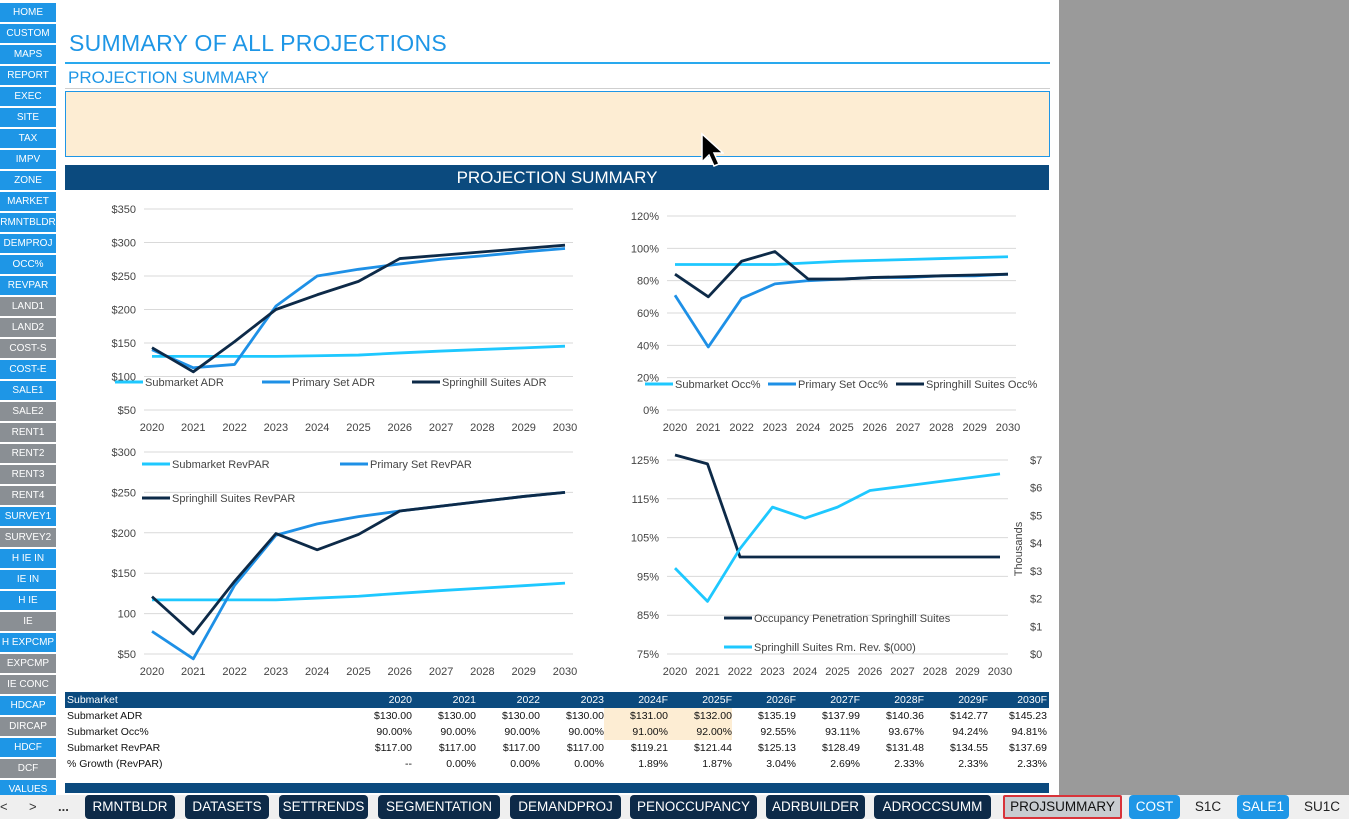  I want to click on sidebar-item-zone: ZONE, so click(28, 181).